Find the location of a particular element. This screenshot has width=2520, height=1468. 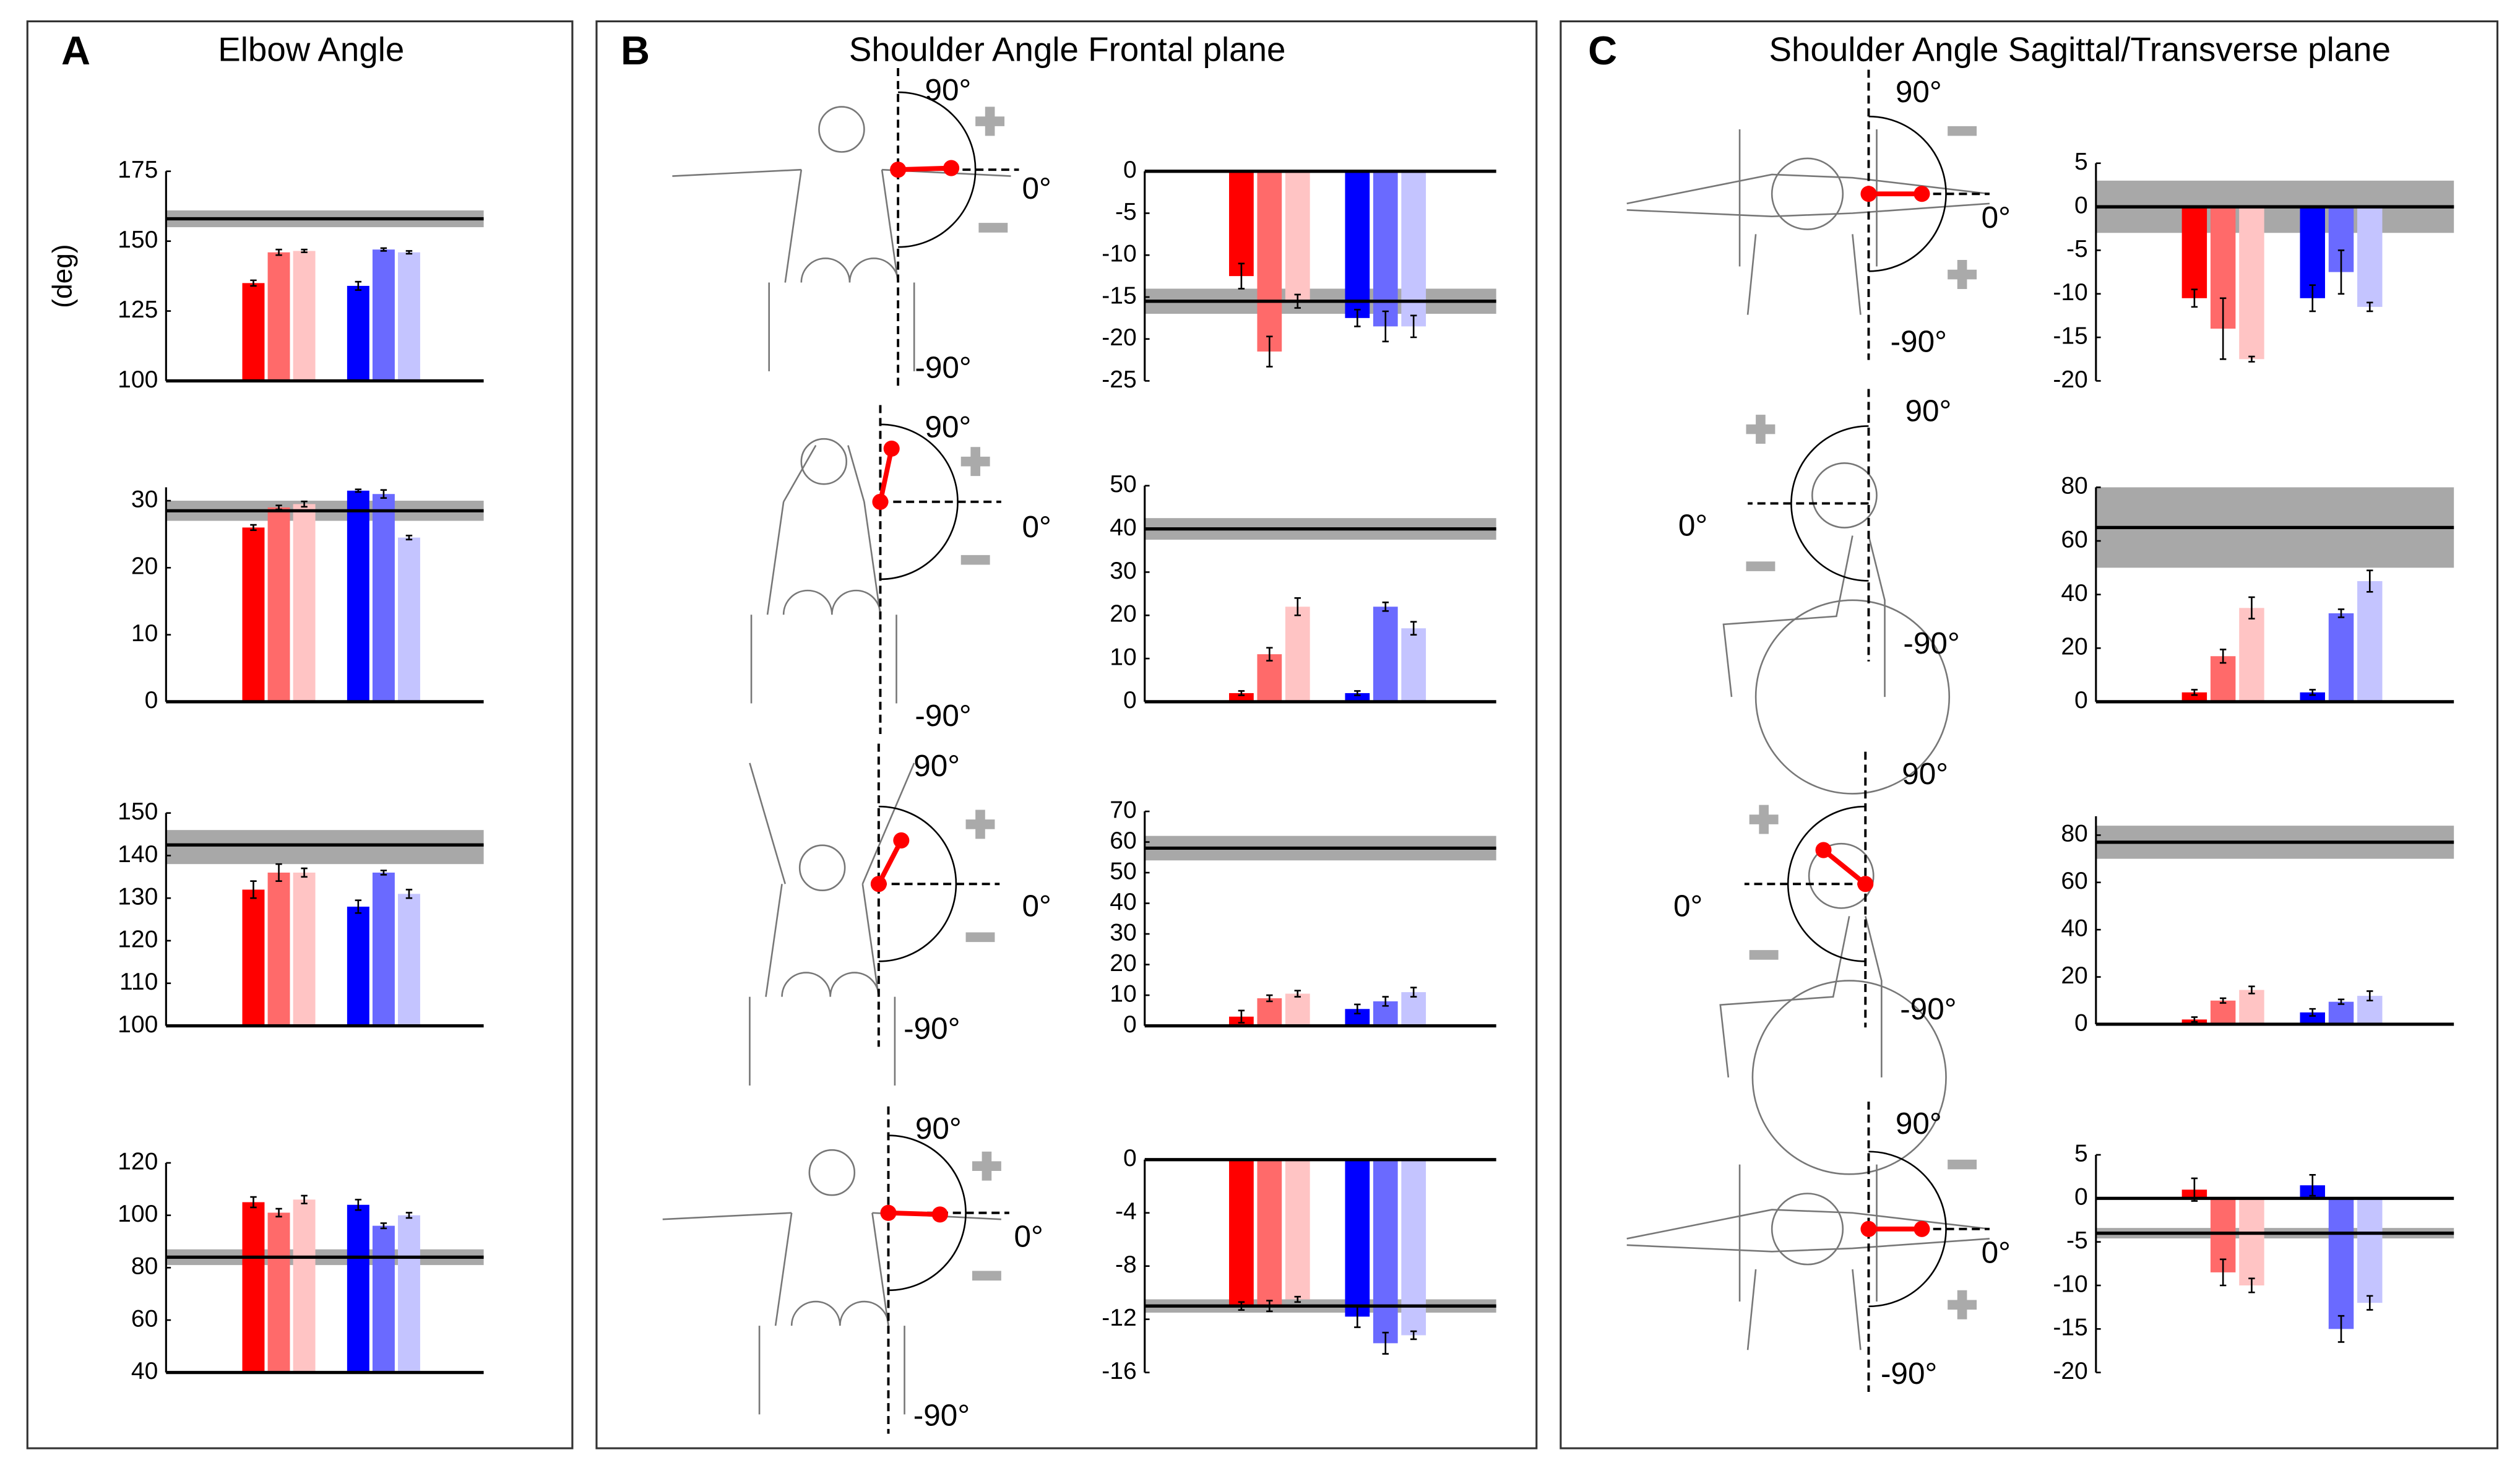

wheel is located at coordinates (1849, 1077).